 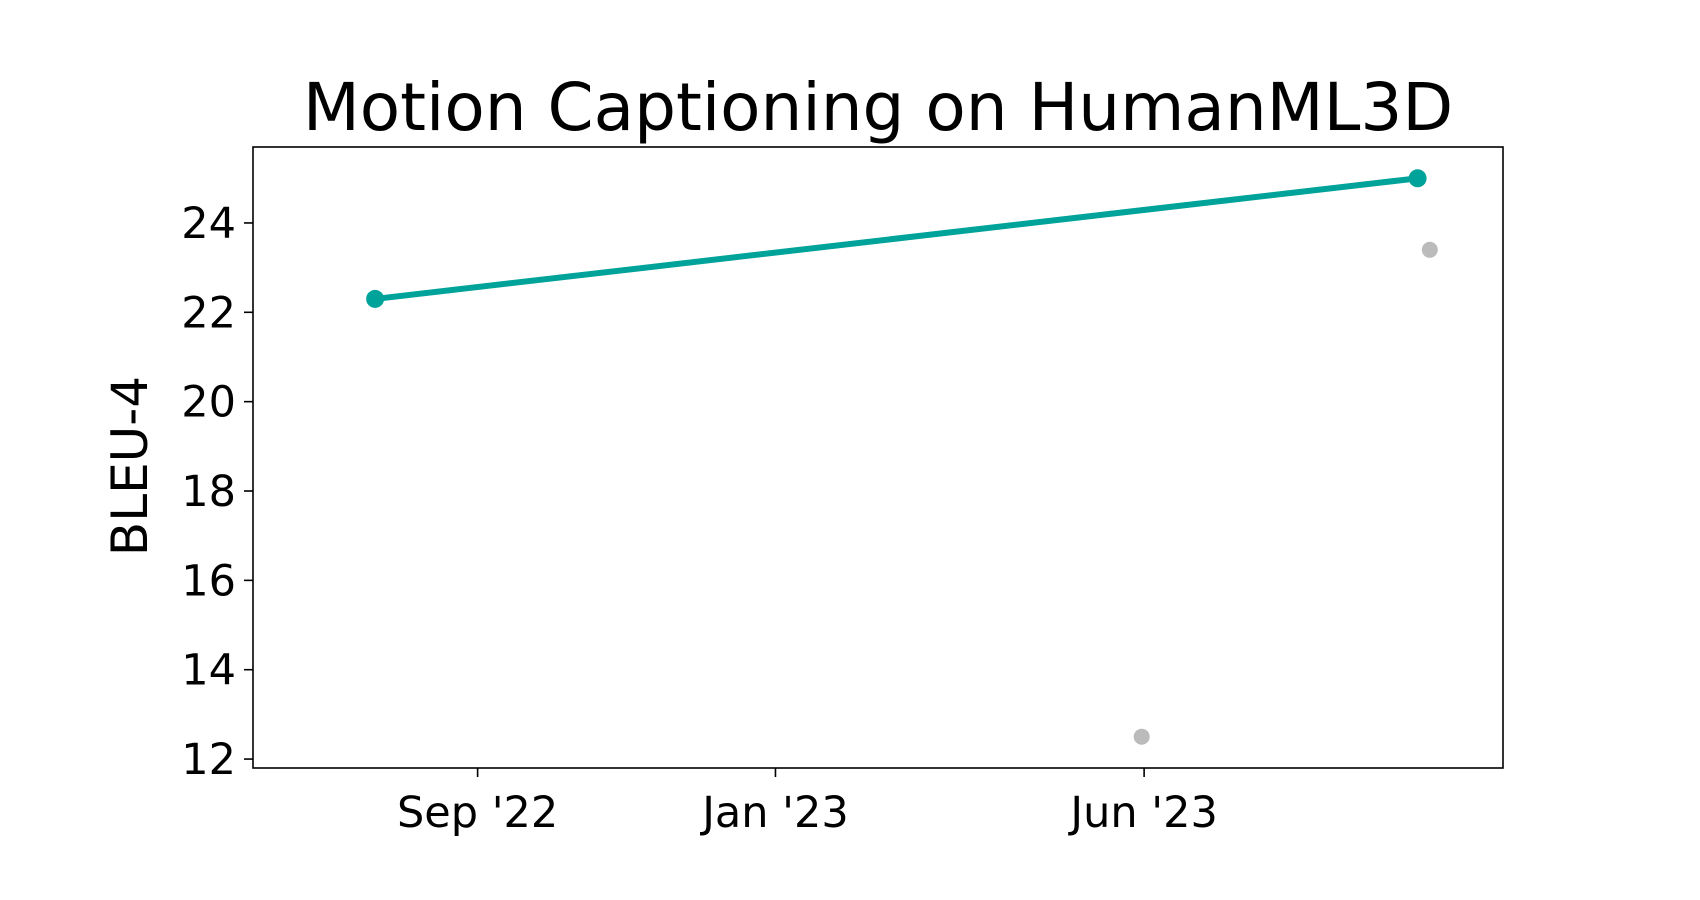 I want to click on y-tick-label-14: 14, so click(x=208, y=671).